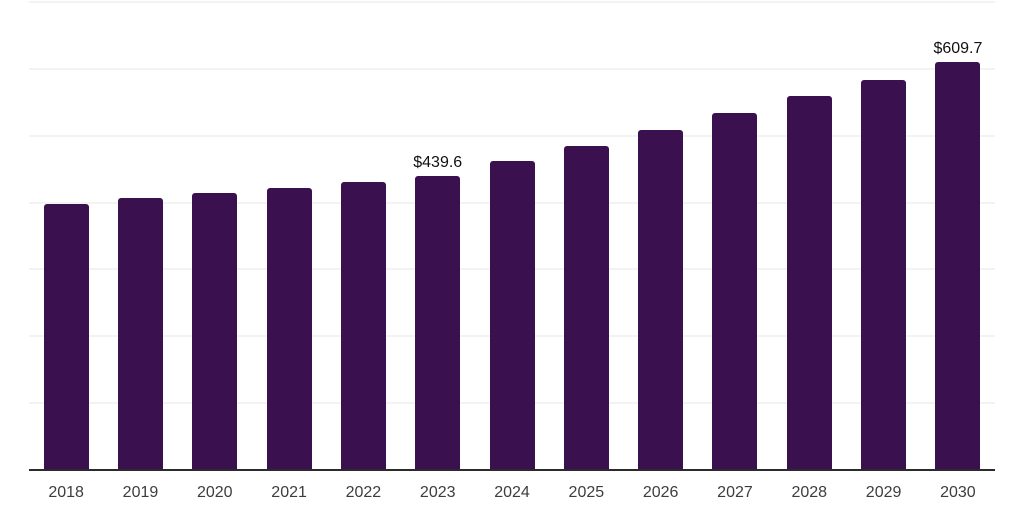 This screenshot has height=512, width=1024. I want to click on bar-2024, so click(512, 315).